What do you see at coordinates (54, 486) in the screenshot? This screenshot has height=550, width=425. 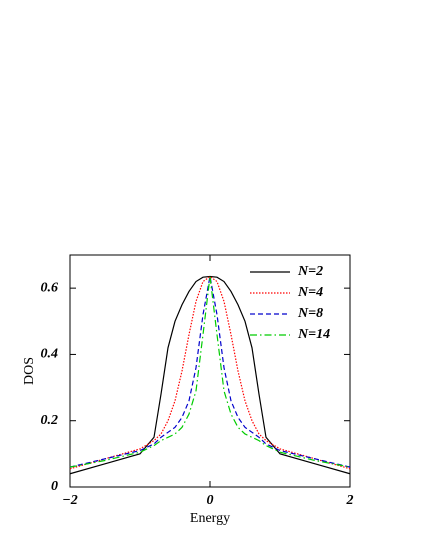 I see `y-tick-label: 0` at bounding box center [54, 486].